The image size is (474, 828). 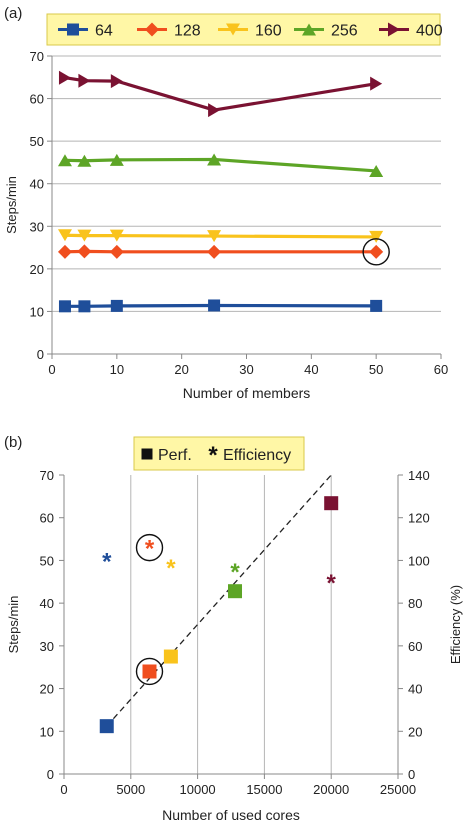 What do you see at coordinates (187, 31) in the screenshot?
I see `legend-label-128: 128` at bounding box center [187, 31].